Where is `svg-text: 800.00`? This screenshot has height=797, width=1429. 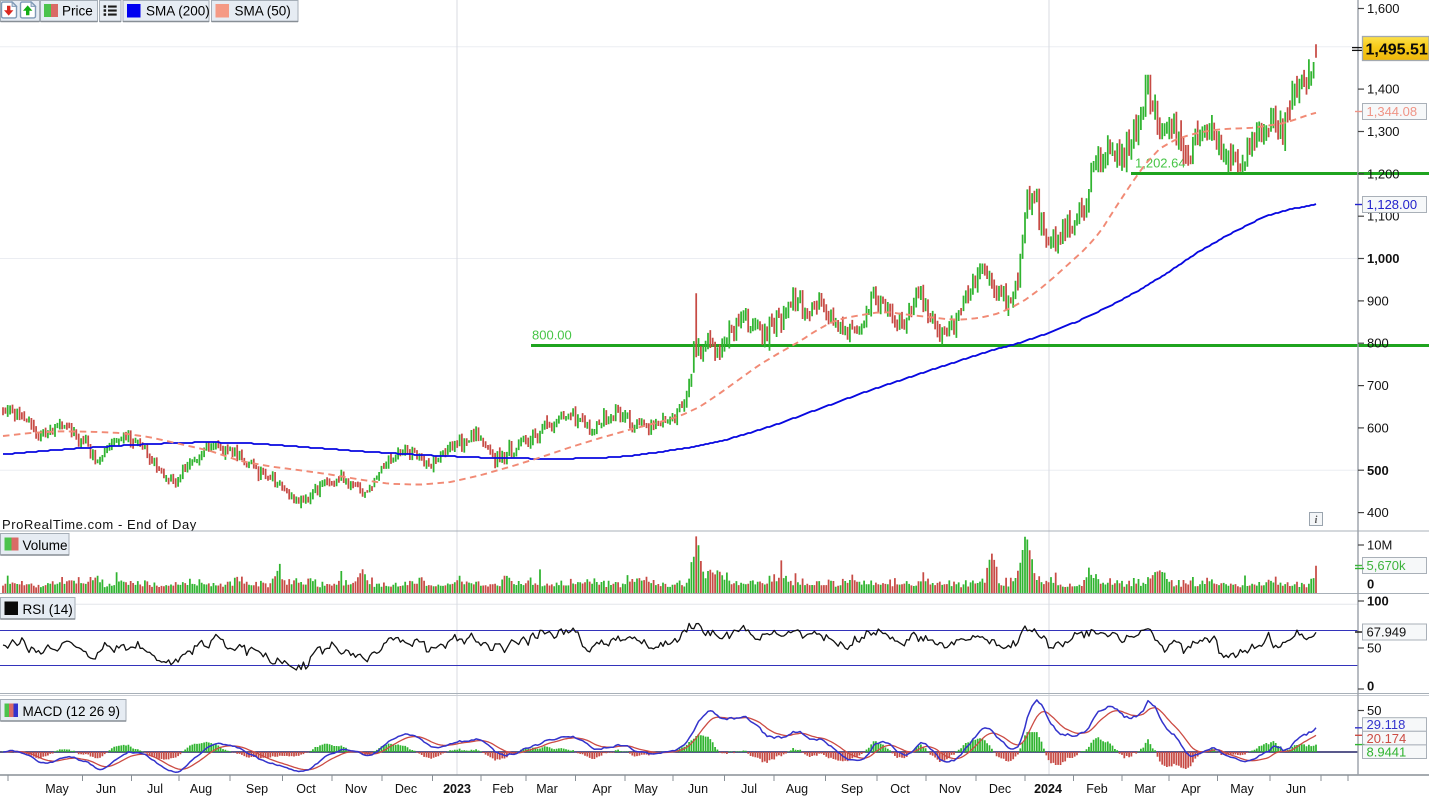 svg-text: 800.00 is located at coordinates (552, 335).